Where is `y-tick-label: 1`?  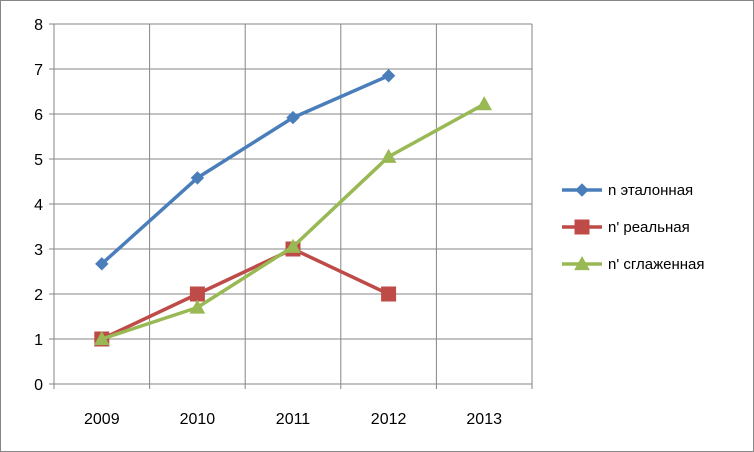 y-tick-label: 1 is located at coordinates (38, 340).